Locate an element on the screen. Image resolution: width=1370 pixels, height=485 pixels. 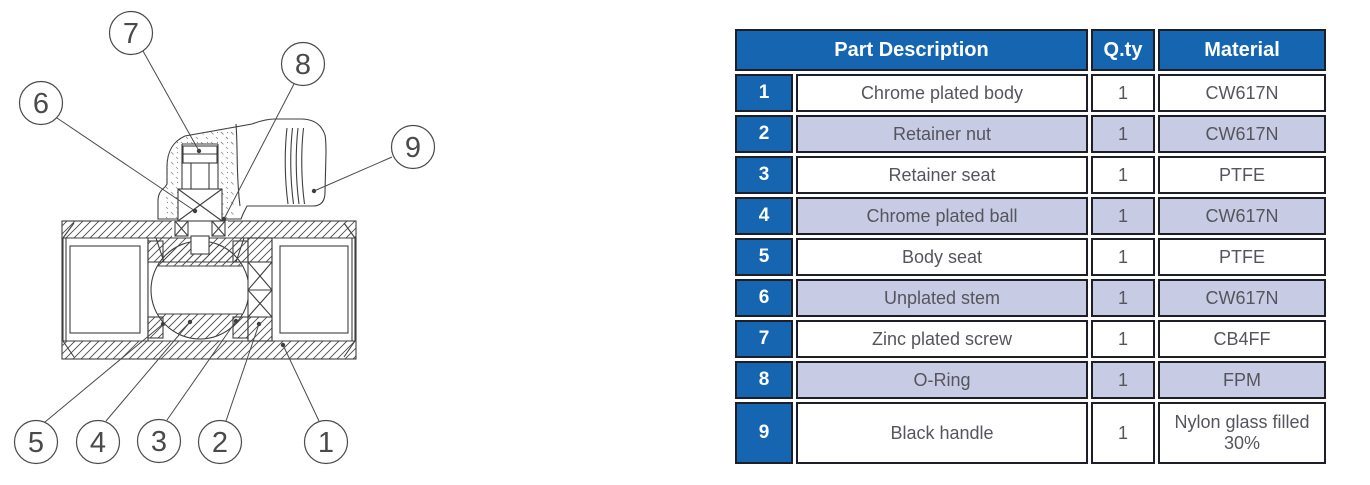
right-port-thread is located at coordinates (314, 289).